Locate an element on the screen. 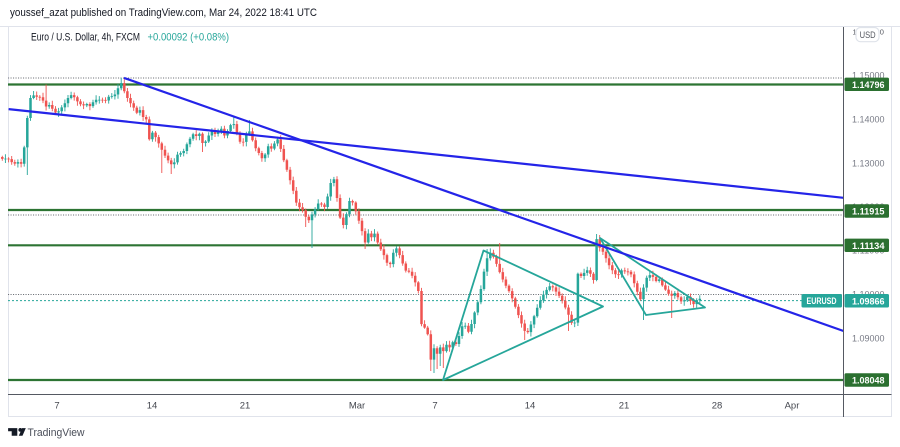 The image size is (900, 447). svg-text: 1.14000 is located at coordinates (868, 119).